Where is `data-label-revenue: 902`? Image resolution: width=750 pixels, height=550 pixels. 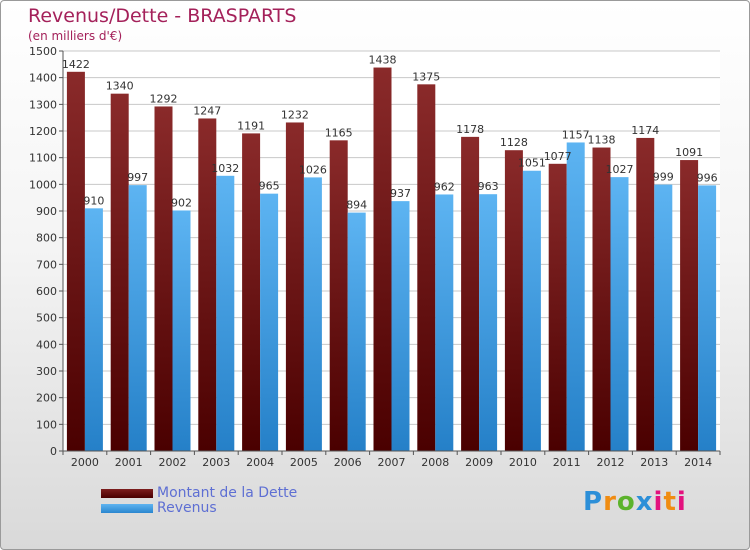
data-label-revenue: 902 is located at coordinates (181, 202).